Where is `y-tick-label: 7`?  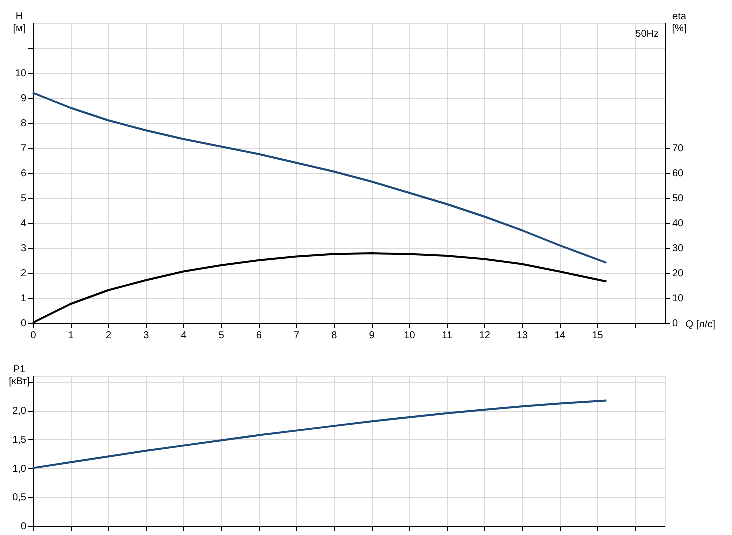 y-tick-label: 7 is located at coordinates (23, 149).